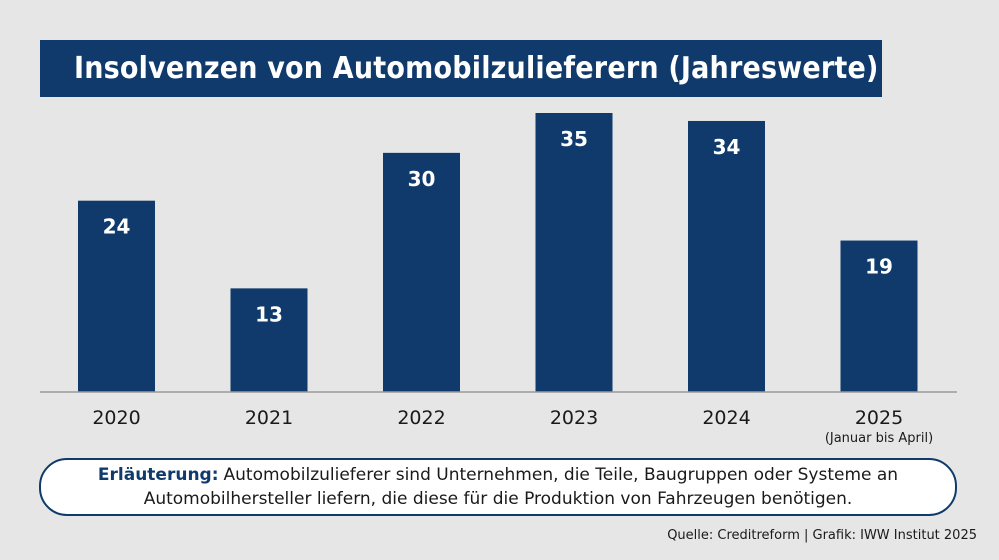  Describe the element at coordinates (421, 418) in the screenshot. I see `x-tick-2022: 2022` at that location.